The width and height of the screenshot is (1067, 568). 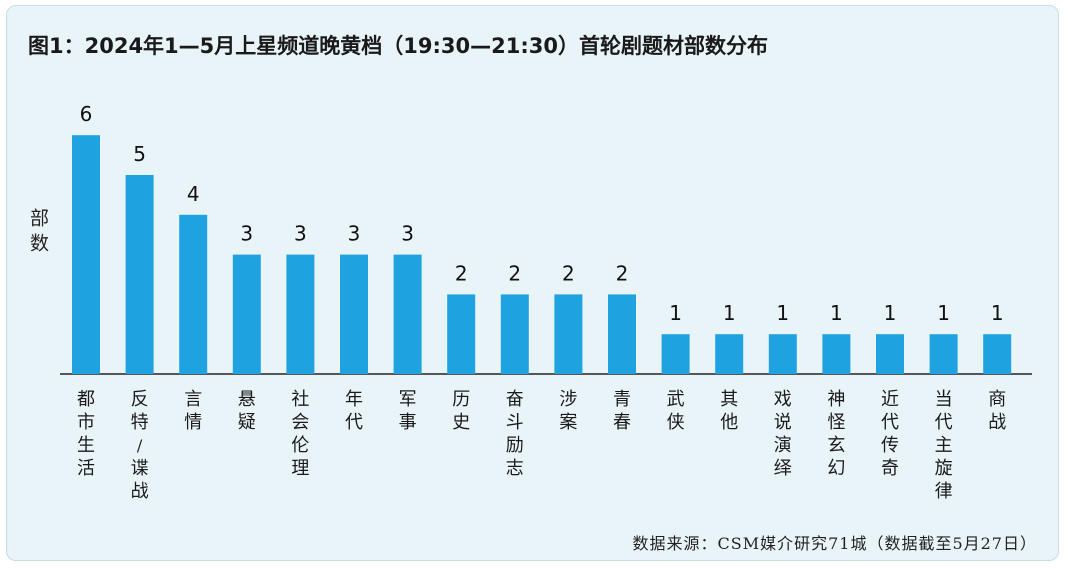 I want to click on category-label-16-char-2: 主, so click(x=944, y=445).